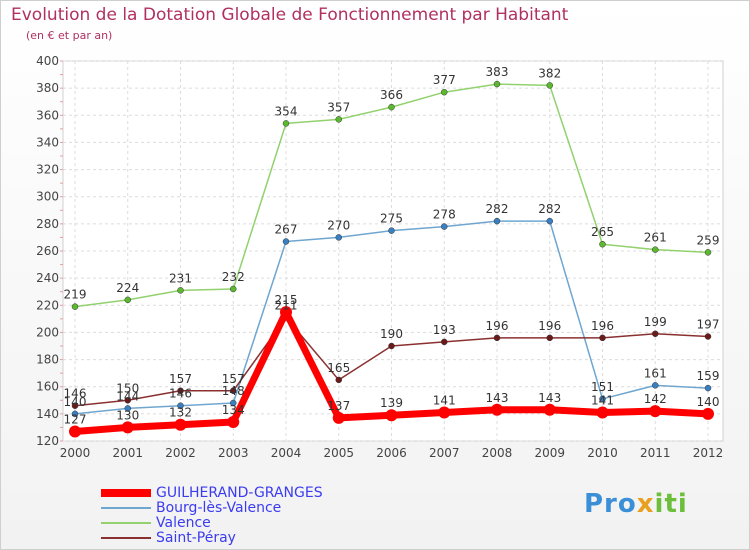 The width and height of the screenshot is (750, 550). Describe the element at coordinates (127, 288) in the screenshot. I see `data-label: 224` at that location.